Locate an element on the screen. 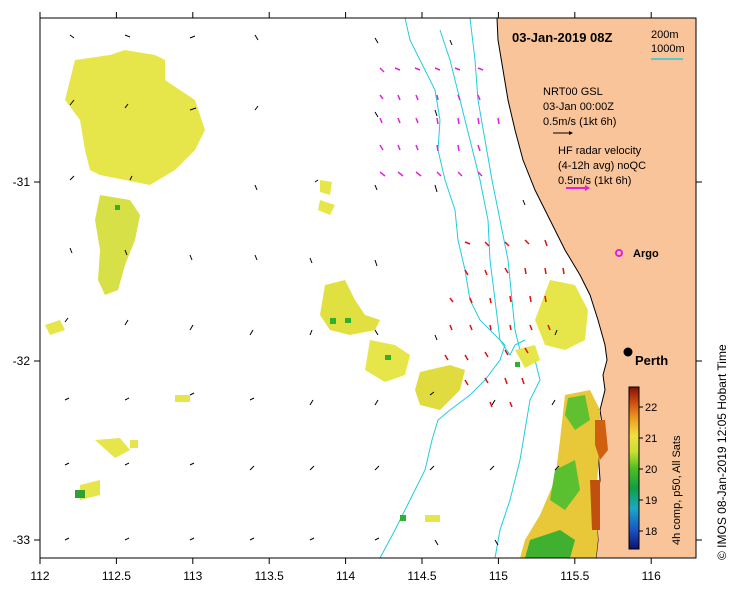 The image size is (739, 592). map-title: 03-Jan-2019 08Z is located at coordinates (562, 37).